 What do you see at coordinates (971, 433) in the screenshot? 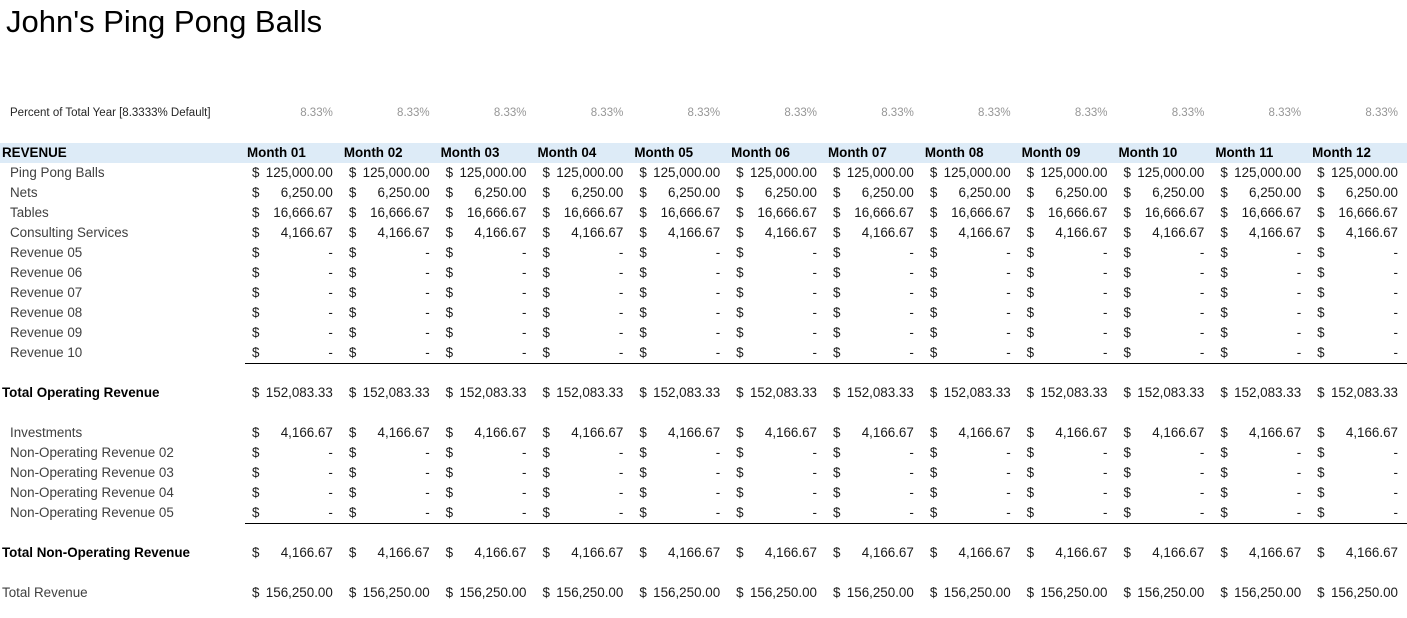
I see `amount-cell-investments-month-8: $4,166.67` at bounding box center [971, 433].